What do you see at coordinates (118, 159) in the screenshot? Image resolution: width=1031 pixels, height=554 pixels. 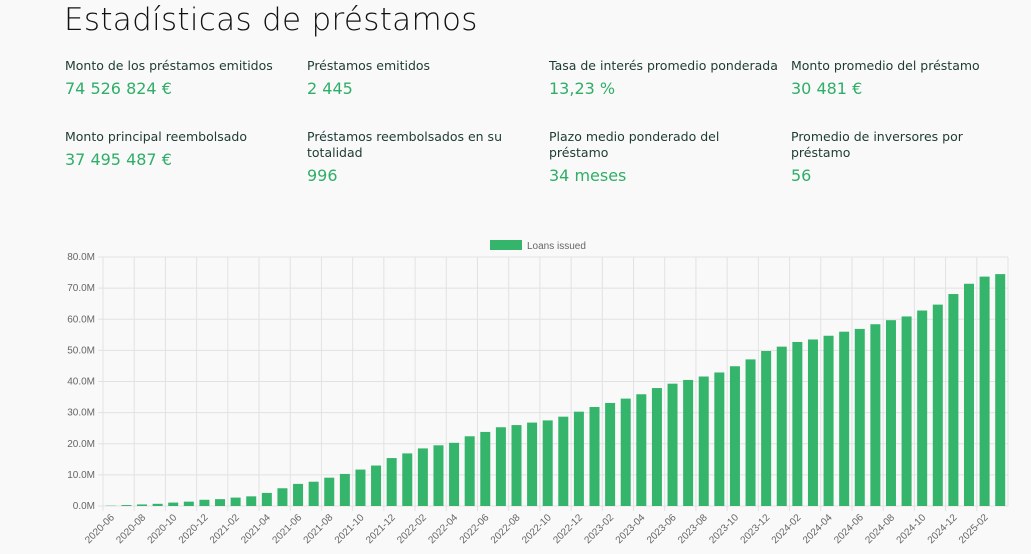 I see `stat-value: 37 495 487 €` at bounding box center [118, 159].